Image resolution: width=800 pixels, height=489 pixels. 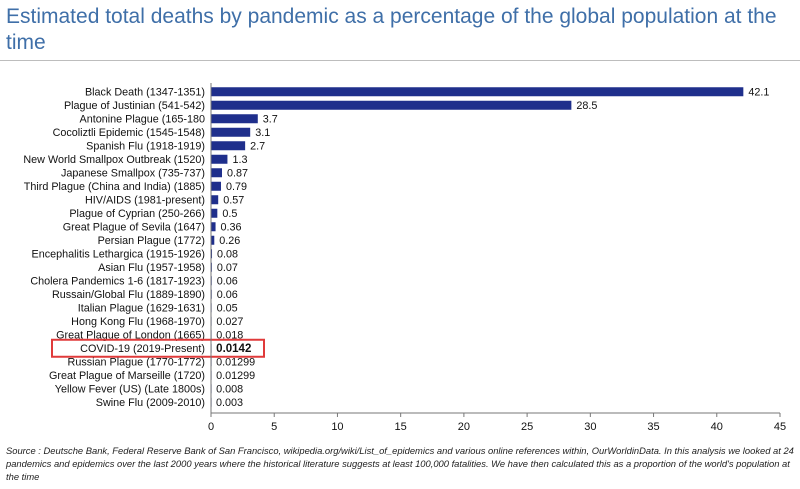 I want to click on data-label: 0.05, so click(x=227, y=309).